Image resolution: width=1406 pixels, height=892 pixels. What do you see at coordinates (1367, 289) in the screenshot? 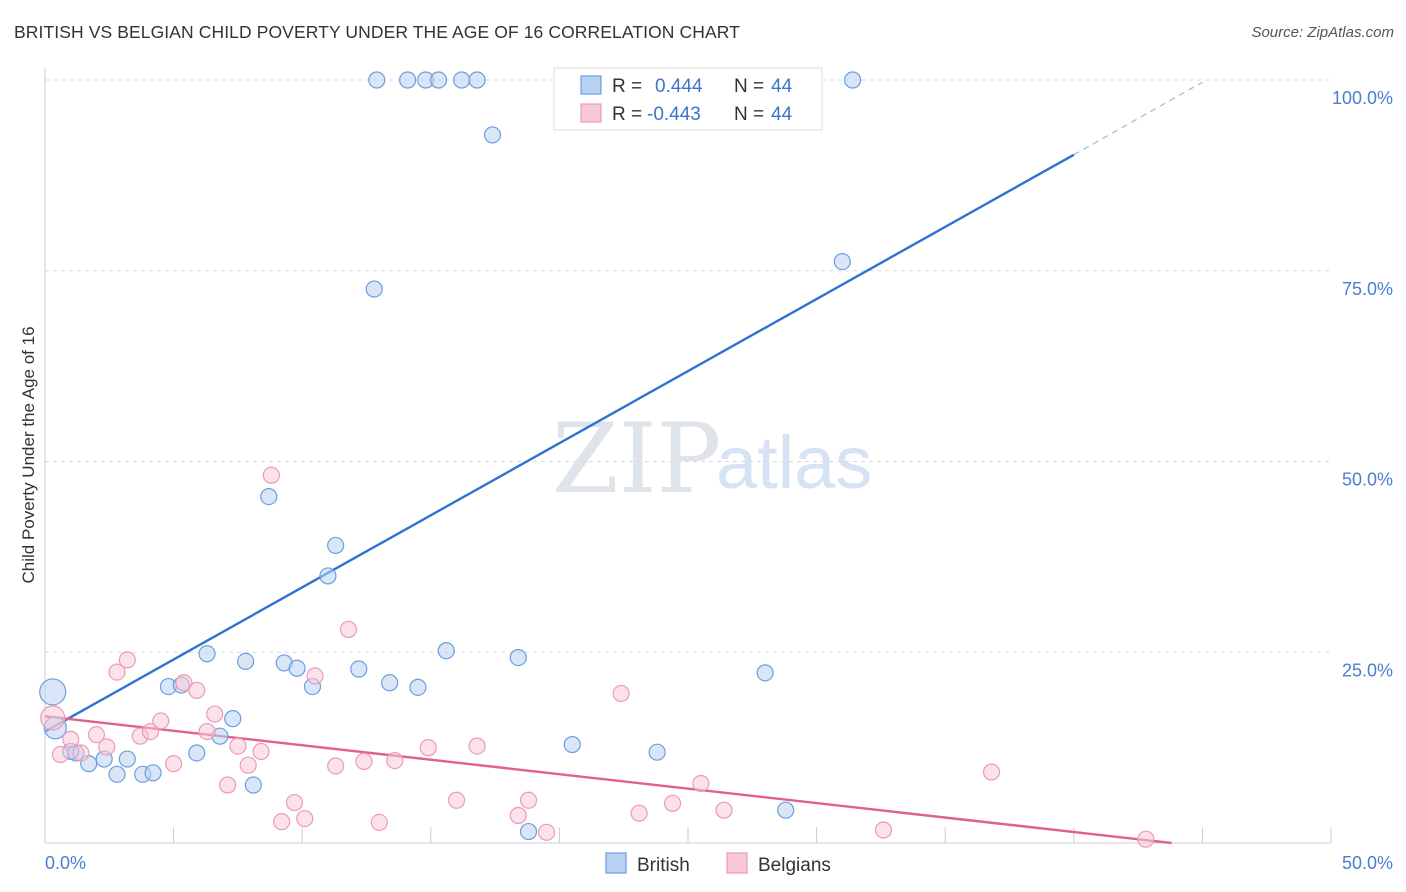
I see `y-tick-label: 75.0%` at bounding box center [1367, 289].